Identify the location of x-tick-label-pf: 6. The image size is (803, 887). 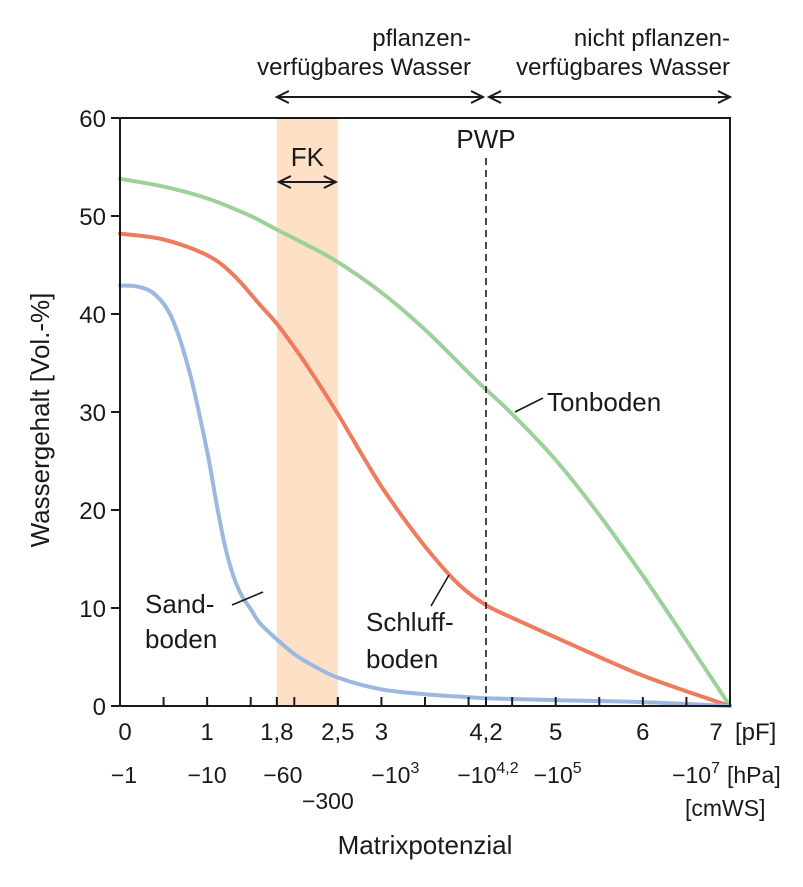
(642, 732).